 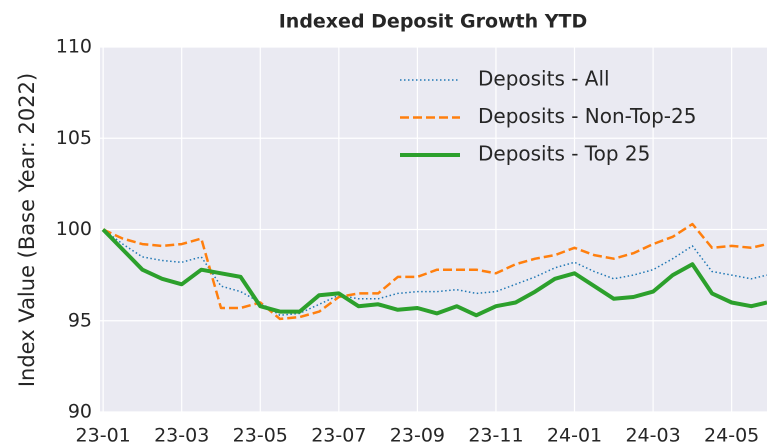 What do you see at coordinates (433, 22) in the screenshot?
I see `chart-title: Indexed Deposit Growth YTD` at bounding box center [433, 22].